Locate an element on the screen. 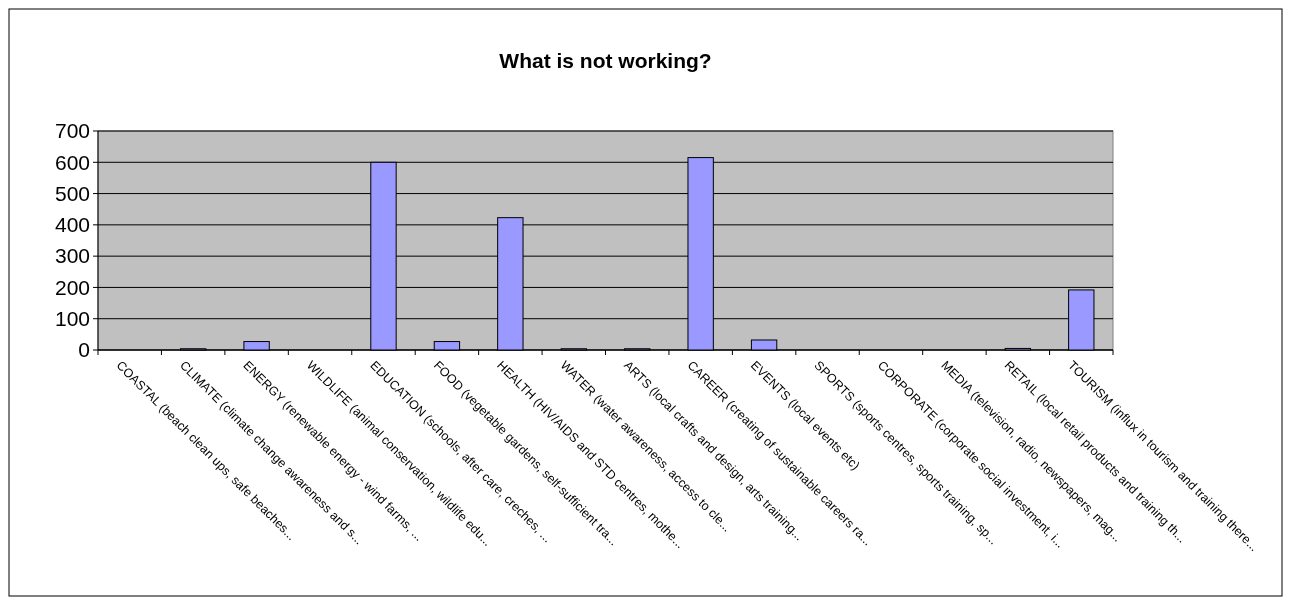 The height and width of the screenshot is (605, 1291). y-tick-label: 400 is located at coordinates (72, 225).